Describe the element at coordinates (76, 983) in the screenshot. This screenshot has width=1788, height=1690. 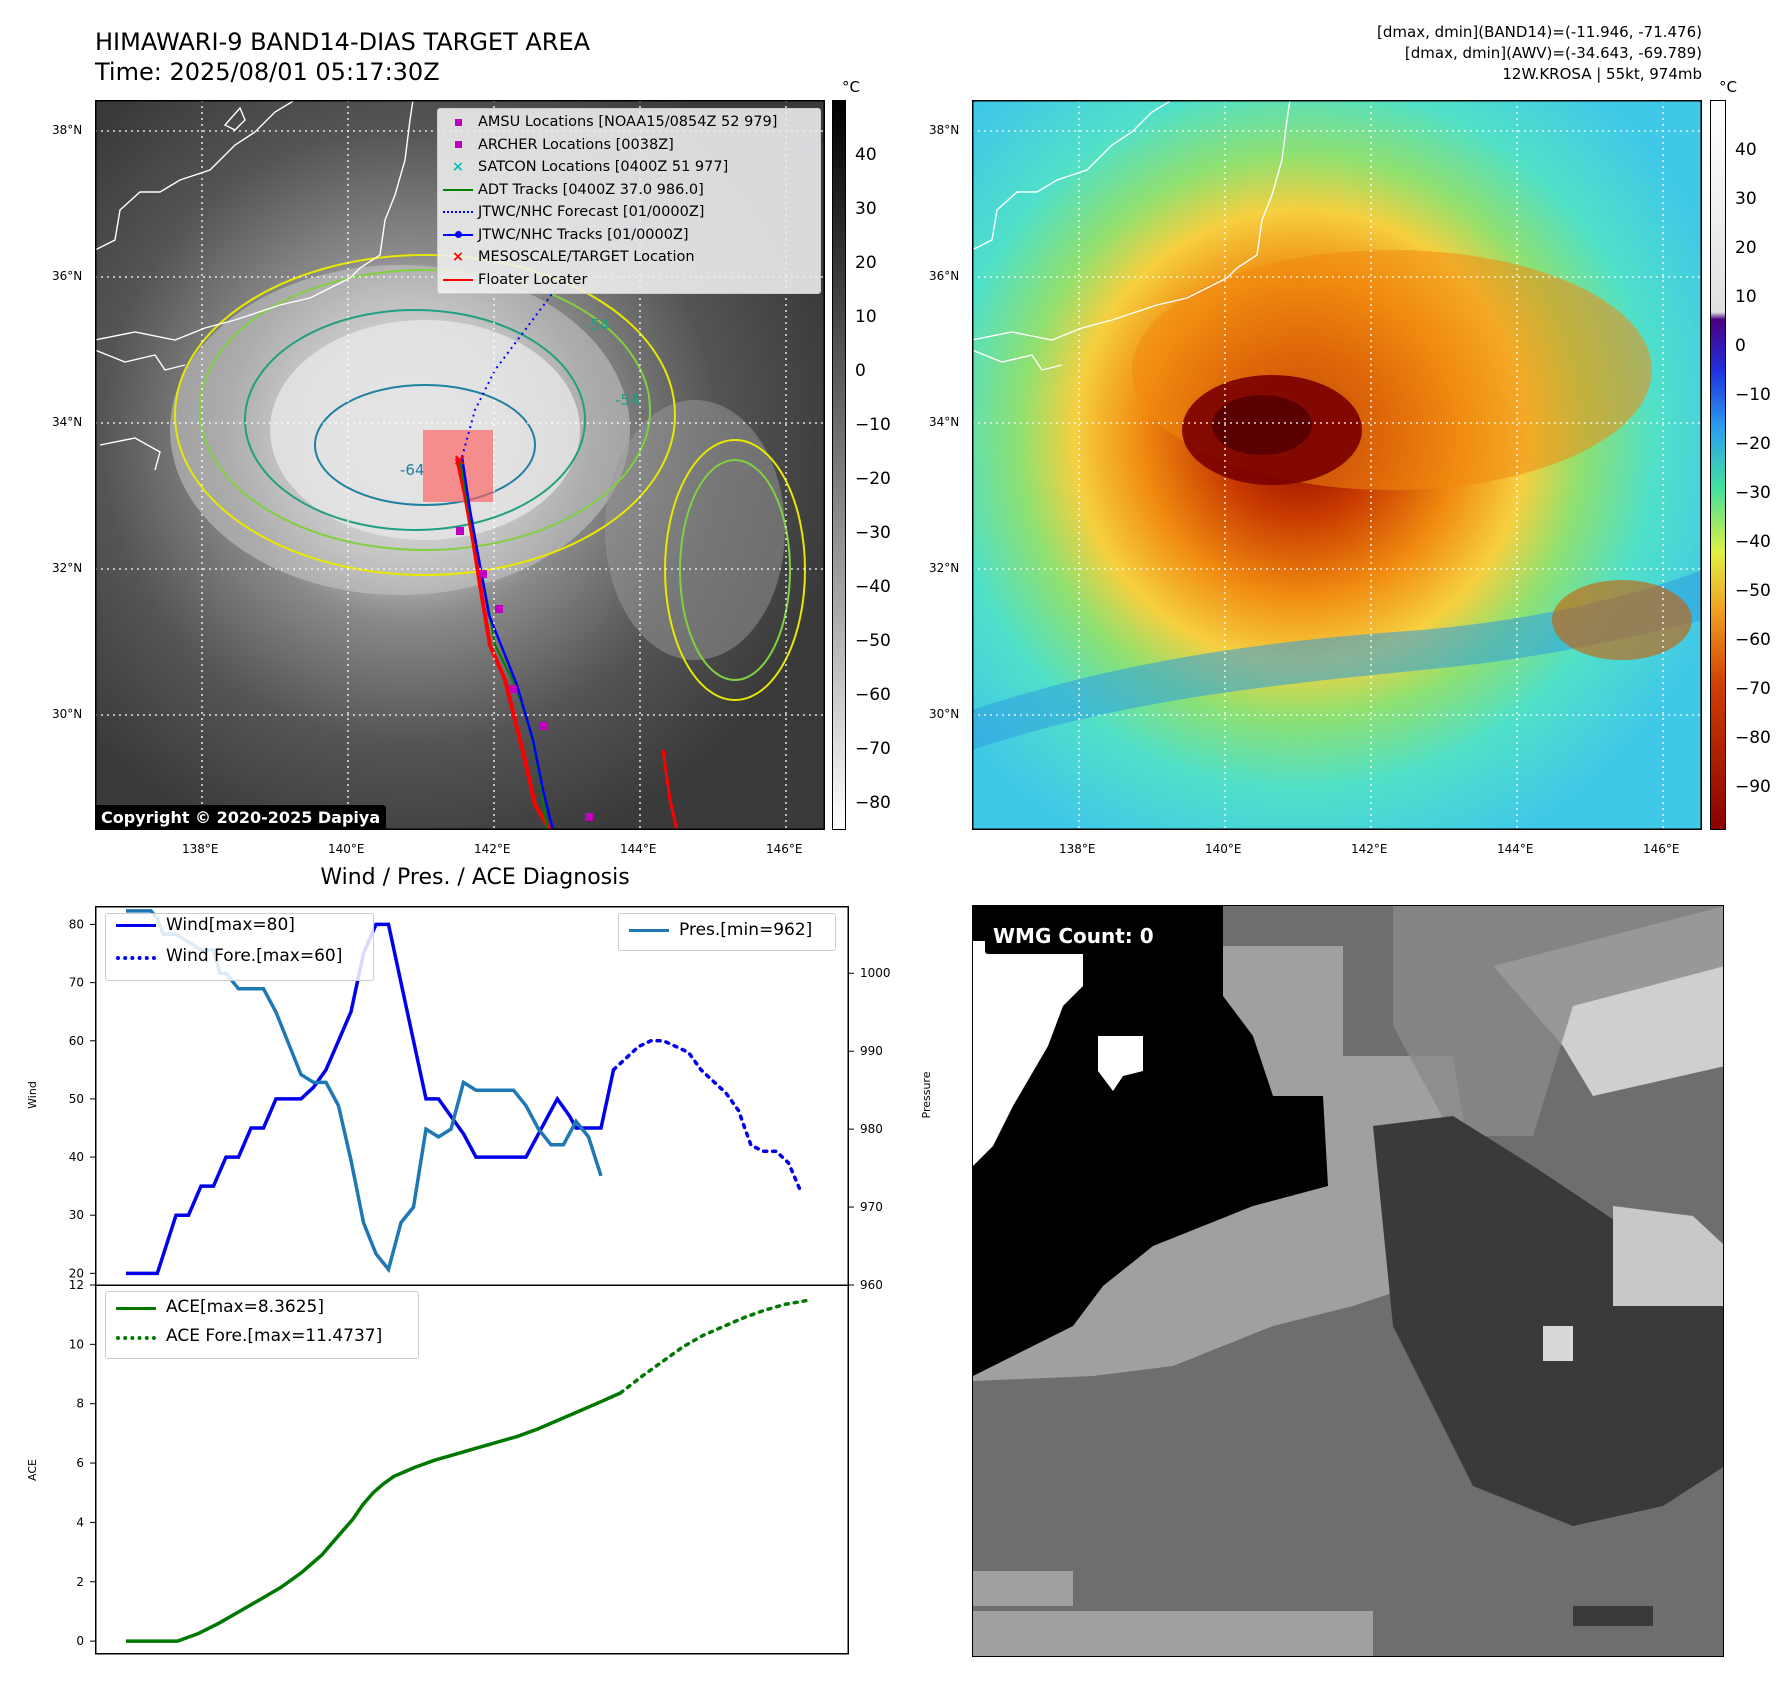
I see `y-tick-label: 70` at that location.